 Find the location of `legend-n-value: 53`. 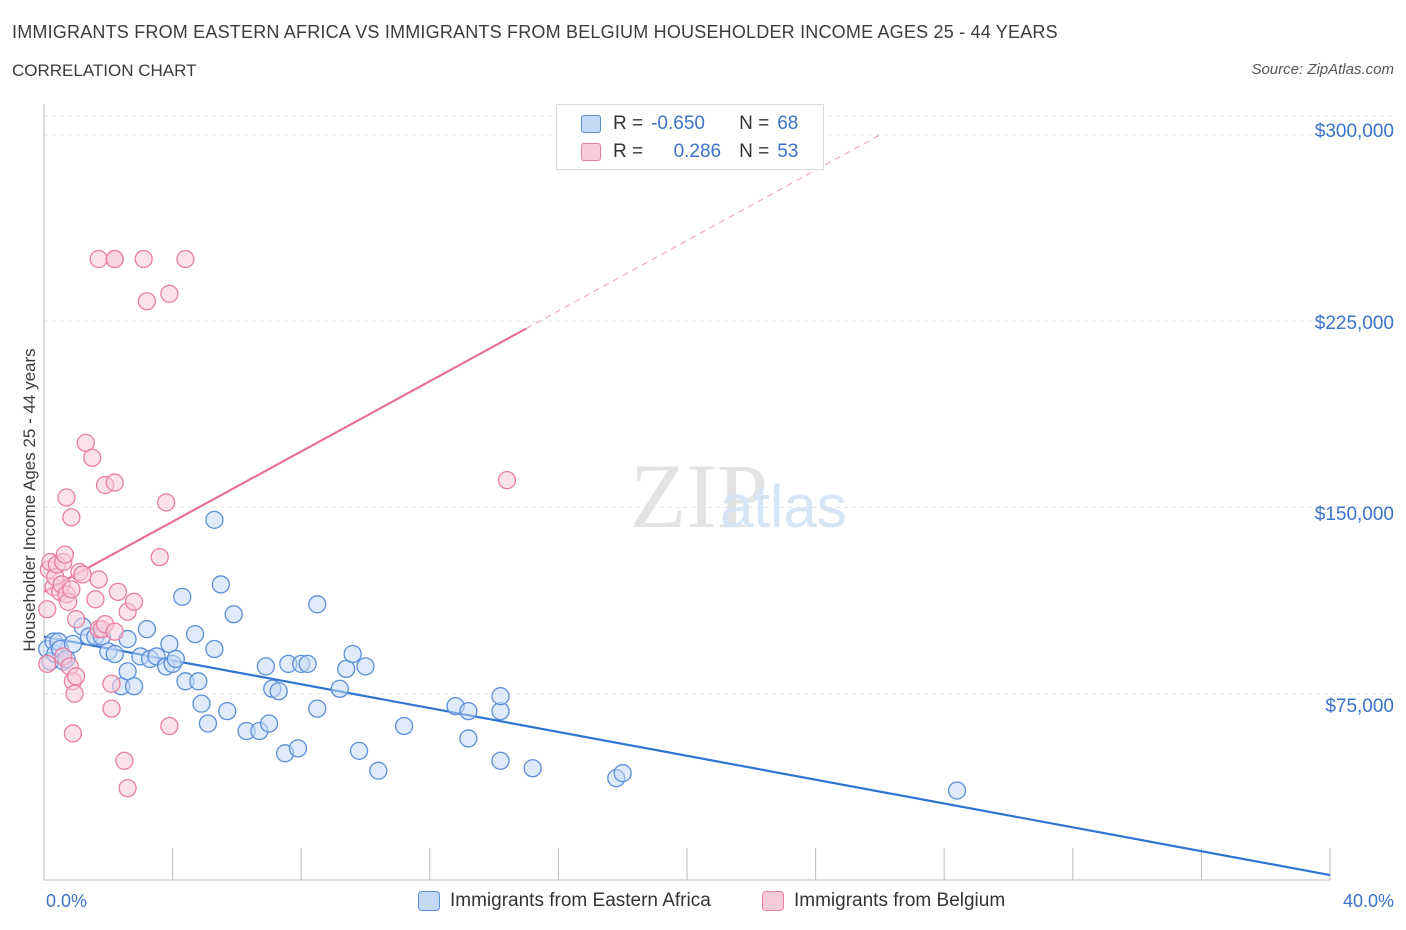

legend-n-value: 53 is located at coordinates (788, 151).